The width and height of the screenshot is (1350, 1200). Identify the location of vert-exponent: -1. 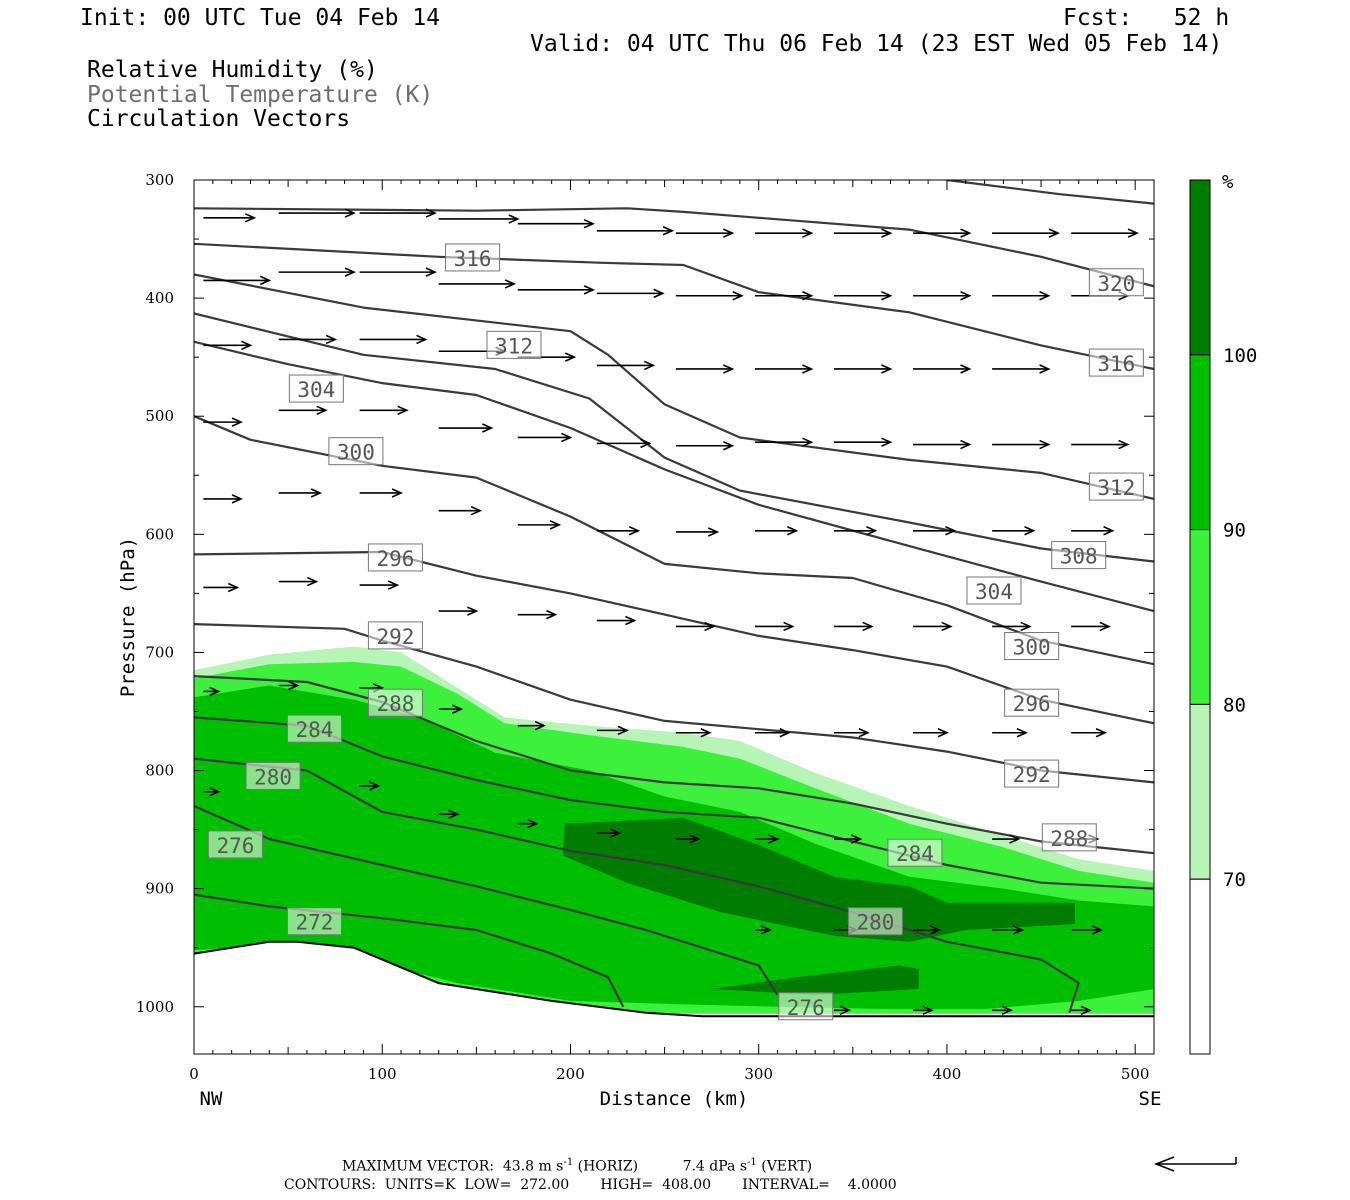
(752, 1162).